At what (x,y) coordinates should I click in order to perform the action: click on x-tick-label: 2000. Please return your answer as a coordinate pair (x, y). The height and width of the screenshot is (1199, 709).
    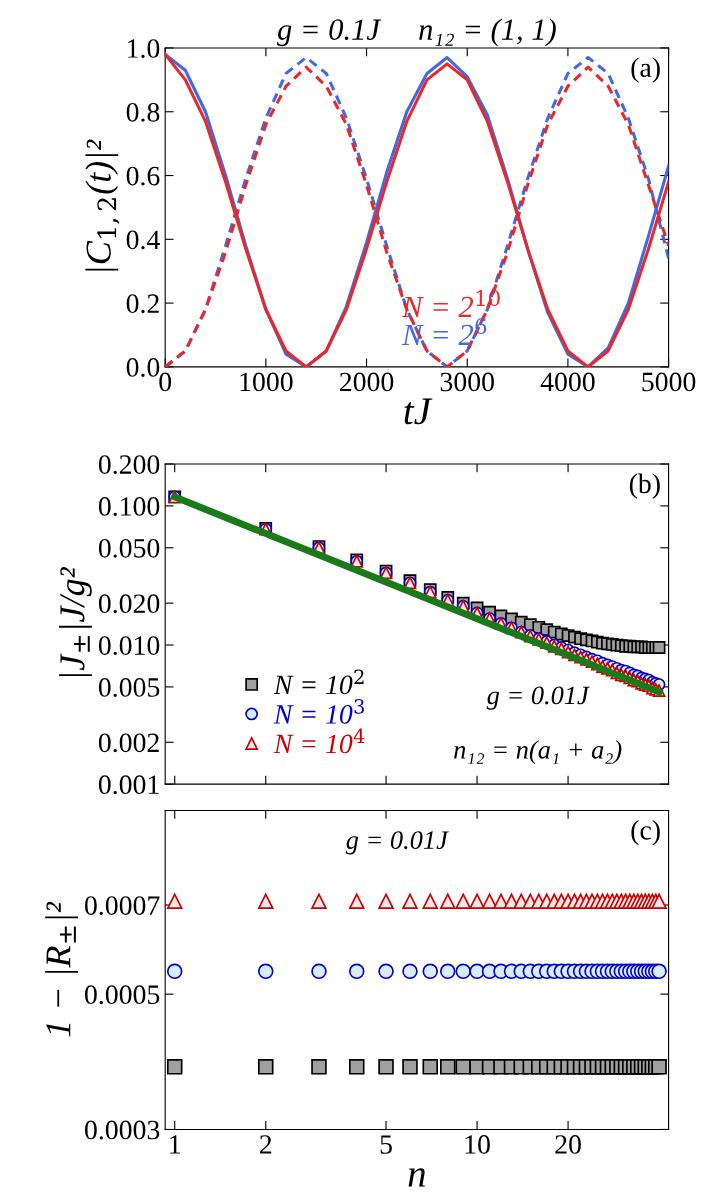
    Looking at the image, I should click on (366, 382).